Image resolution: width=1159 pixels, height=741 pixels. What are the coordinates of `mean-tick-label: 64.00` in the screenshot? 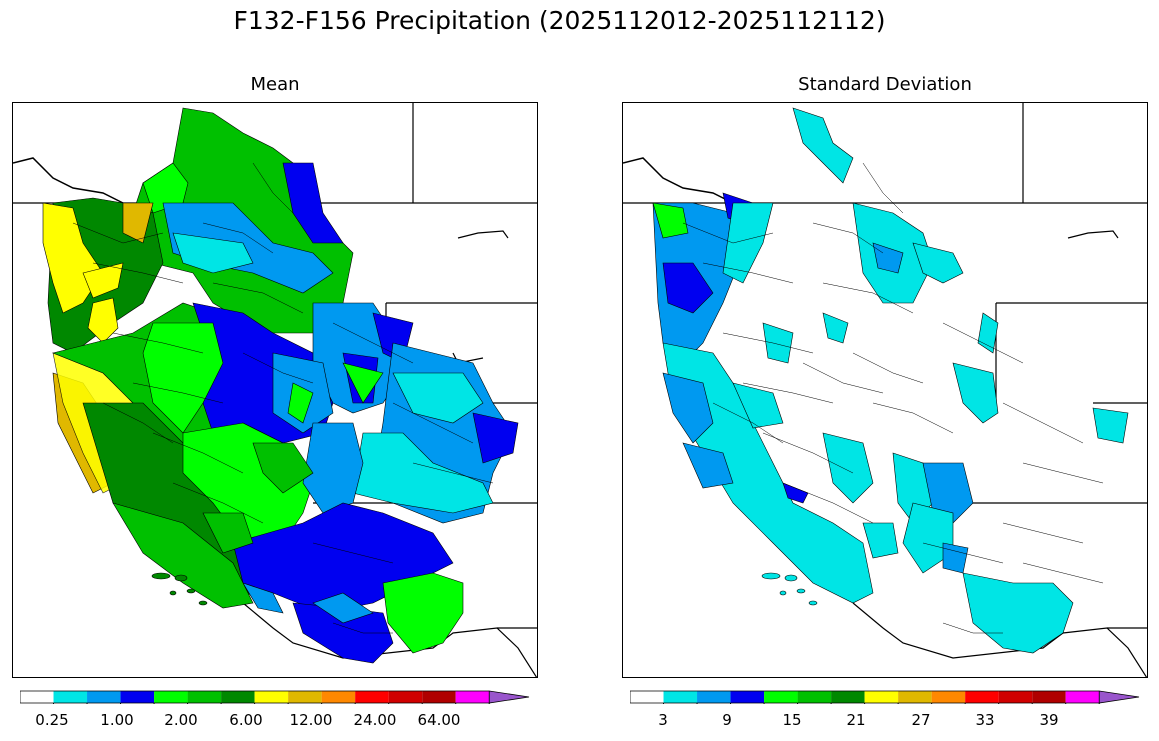 It's located at (439, 720).